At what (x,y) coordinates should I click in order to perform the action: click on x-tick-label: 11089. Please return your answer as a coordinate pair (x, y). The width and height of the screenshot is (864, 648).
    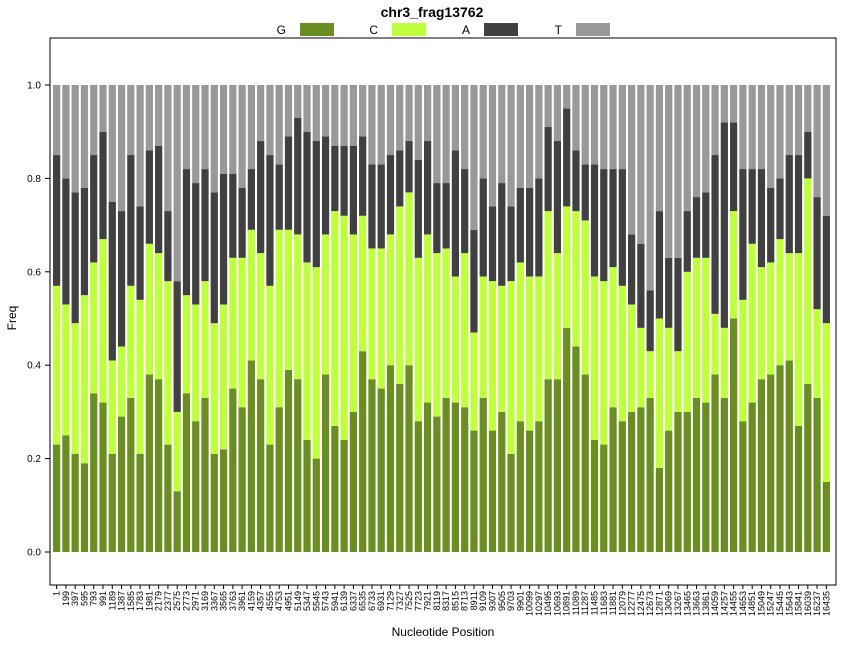
    Looking at the image, I should click on (576, 603).